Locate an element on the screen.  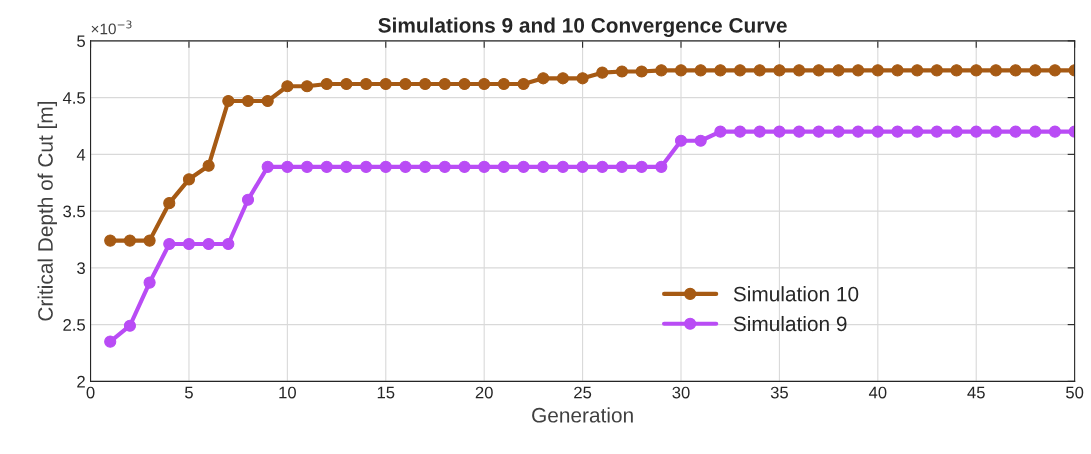
y-tick-label: 3 is located at coordinates (81, 268).